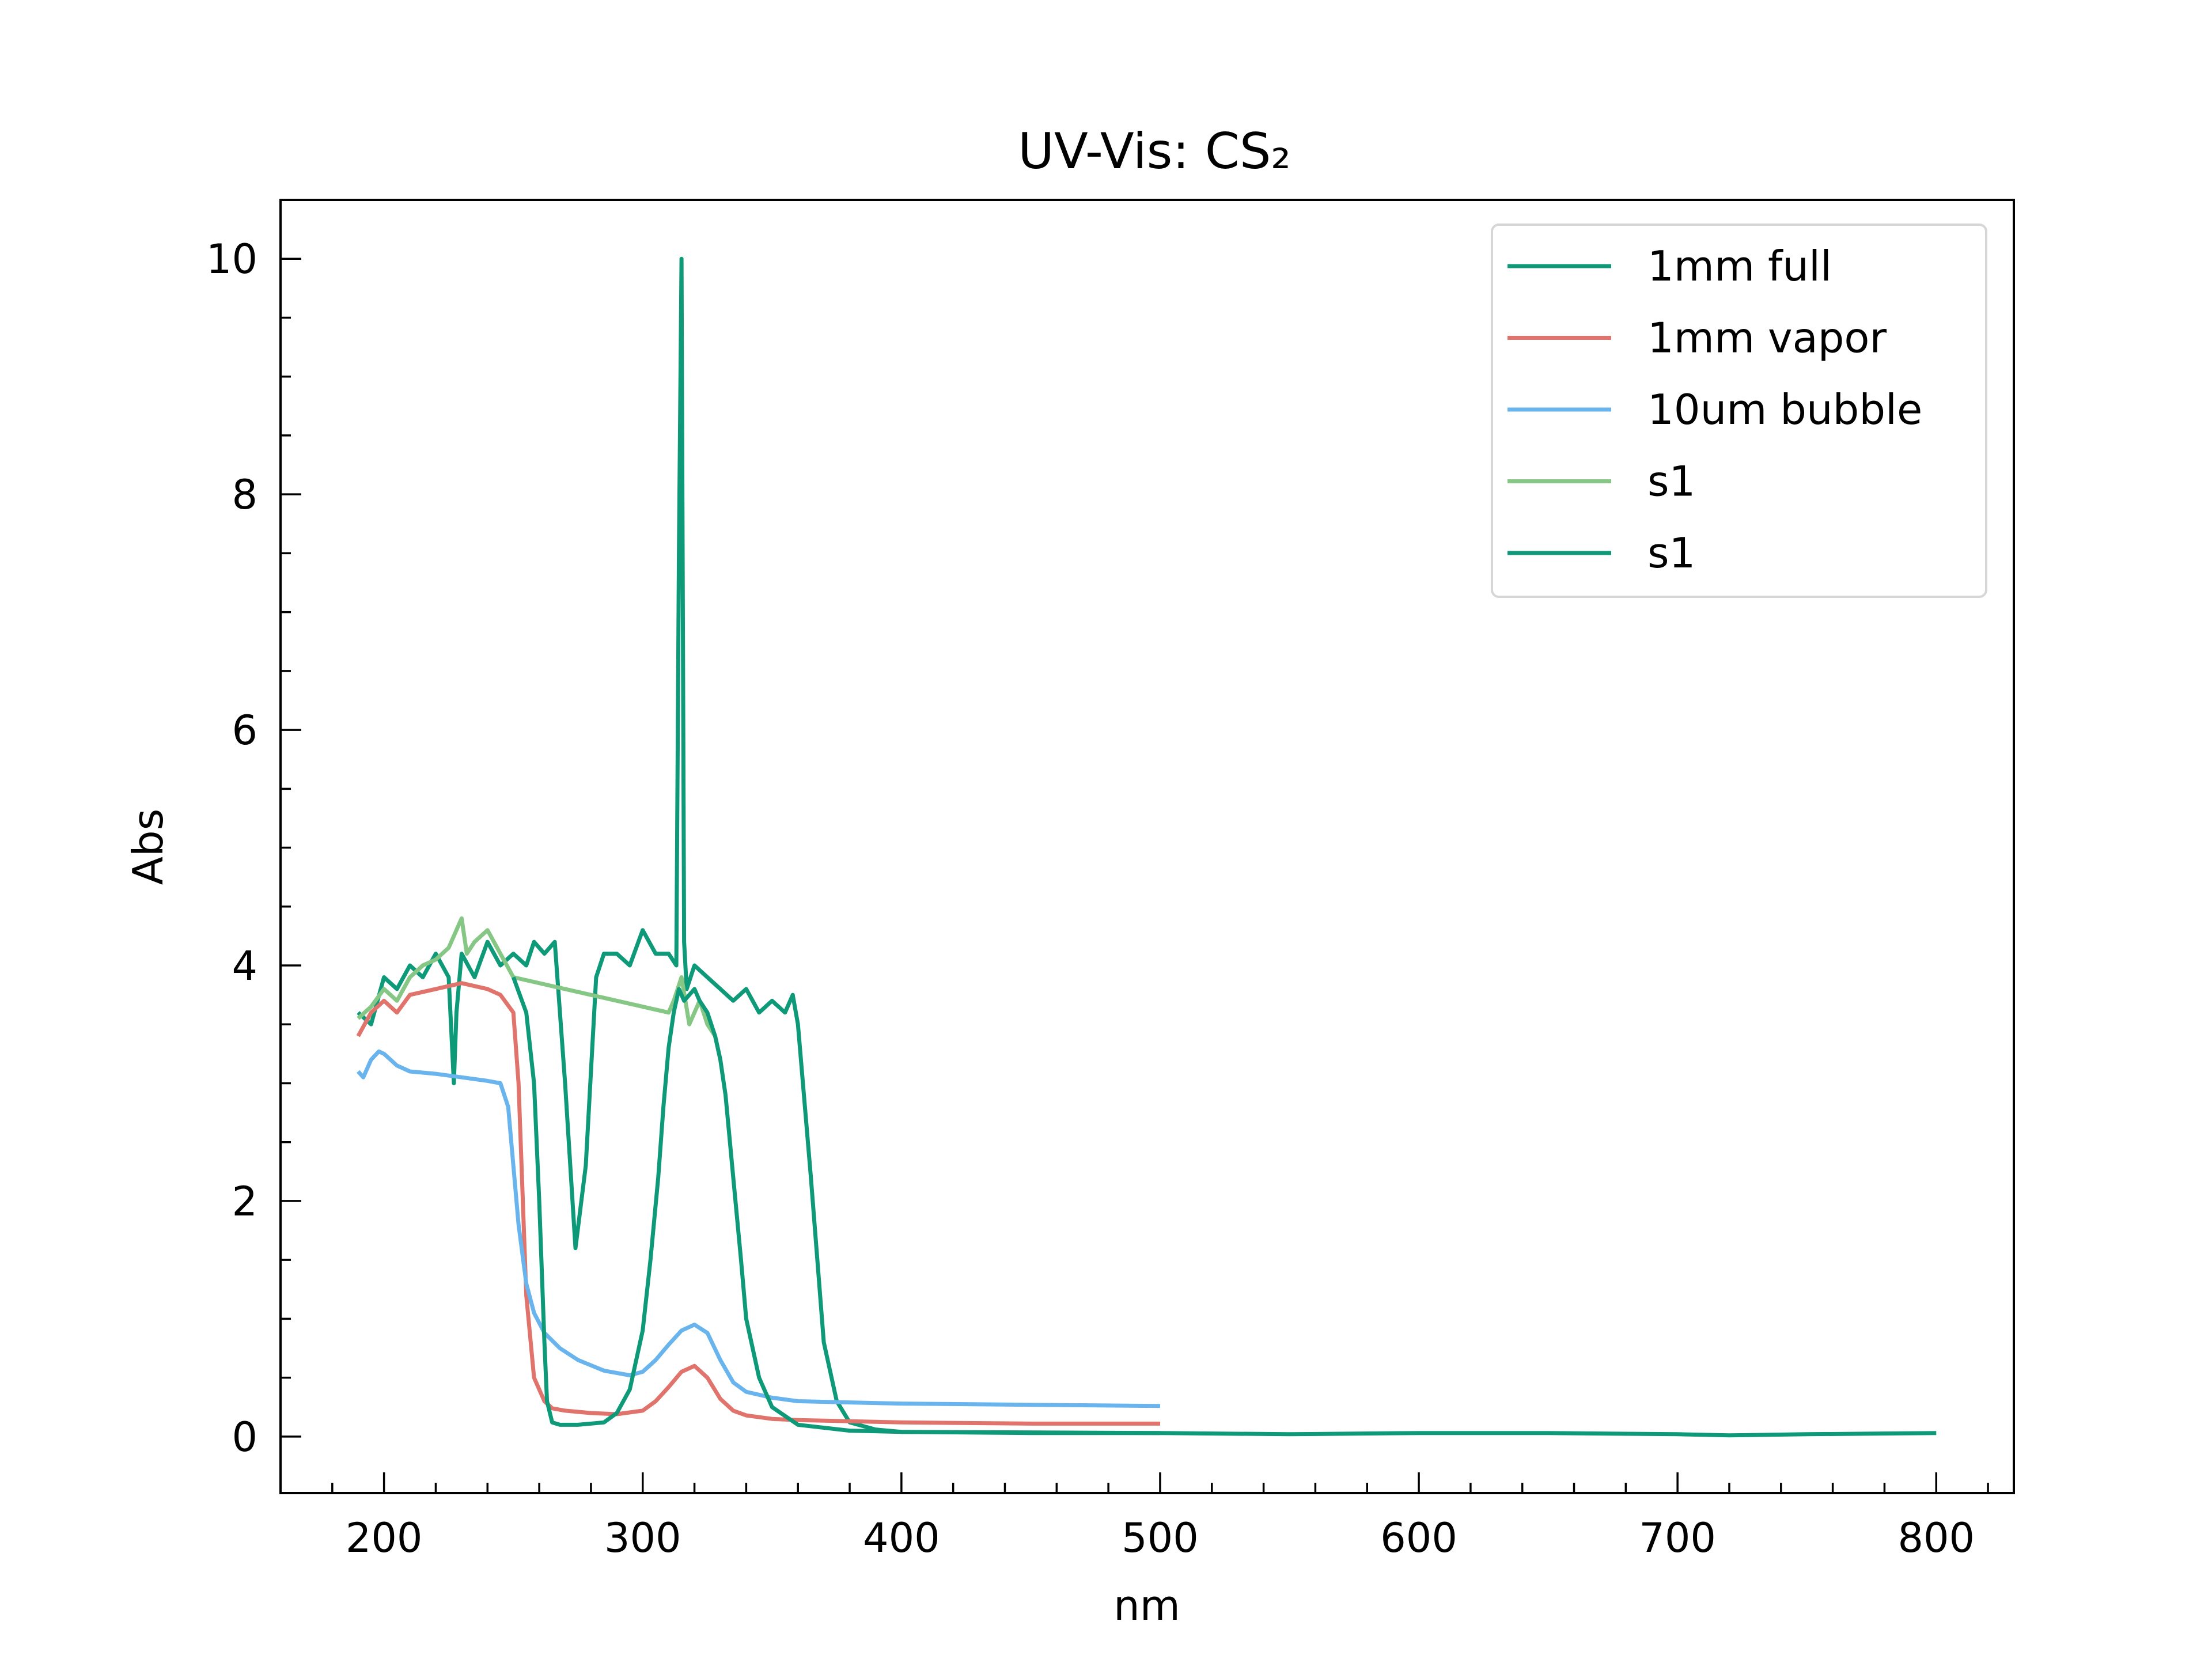 Image resolution: width=2212 pixels, height=1659 pixels. I want to click on x-tick-label: 200, so click(384, 1538).